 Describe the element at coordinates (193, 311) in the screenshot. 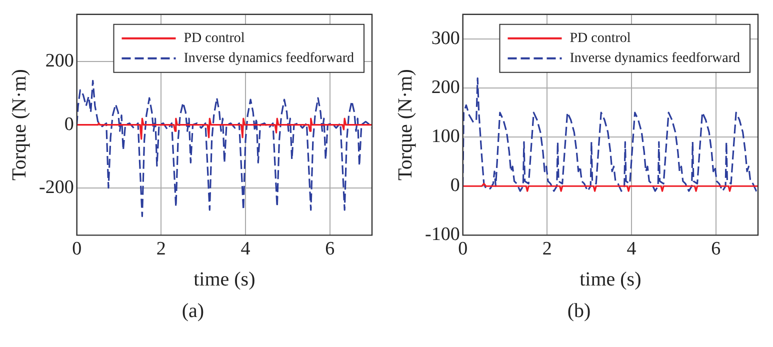

I see `text: (a)` at that location.